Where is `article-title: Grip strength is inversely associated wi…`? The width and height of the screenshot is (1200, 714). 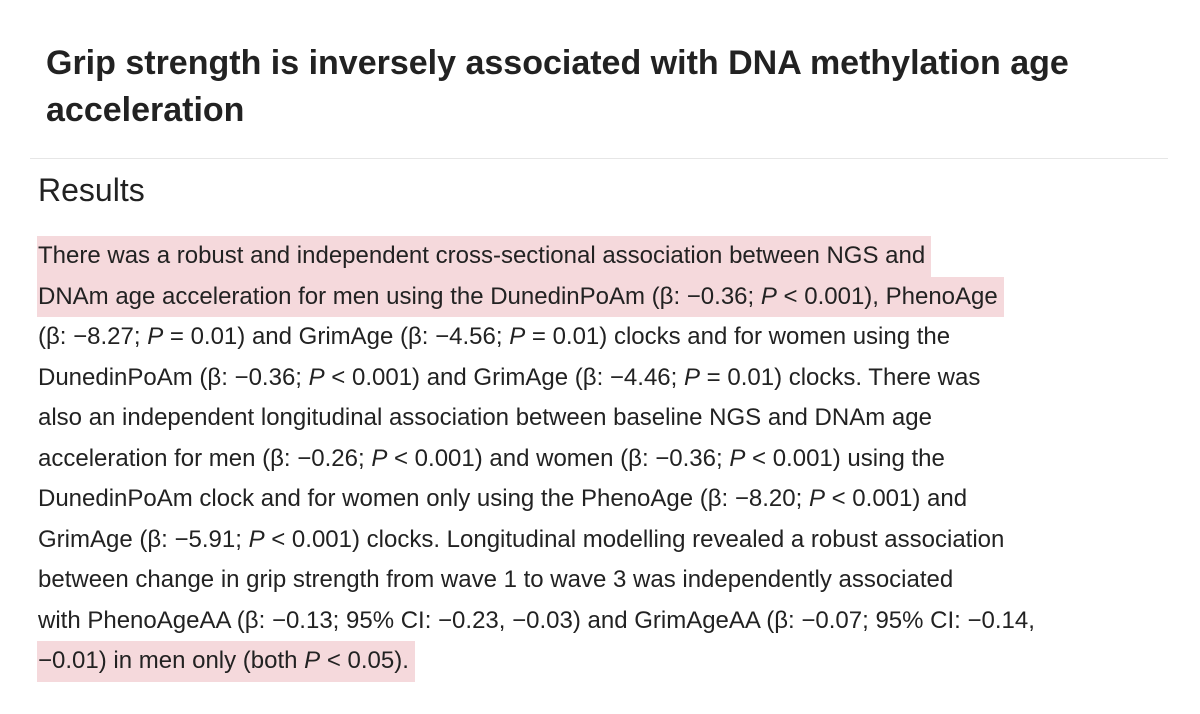 article-title: Grip strength is inversely associated wi… is located at coordinates (557, 86).